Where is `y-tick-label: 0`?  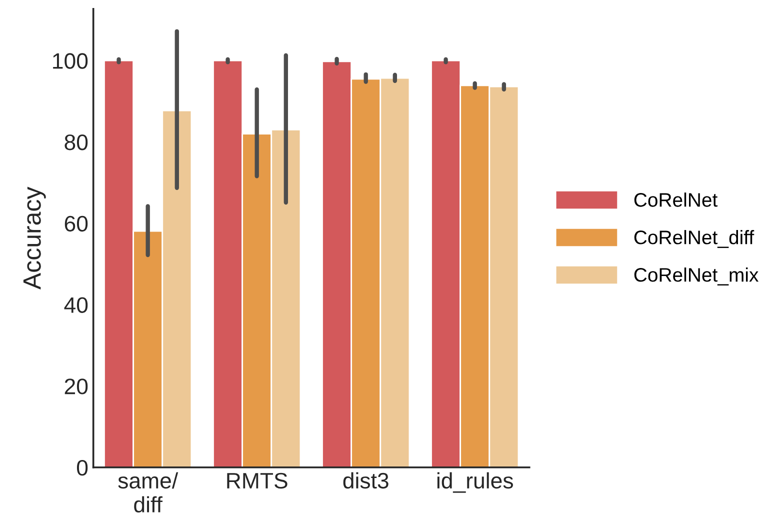 y-tick-label: 0 is located at coordinates (82, 468).